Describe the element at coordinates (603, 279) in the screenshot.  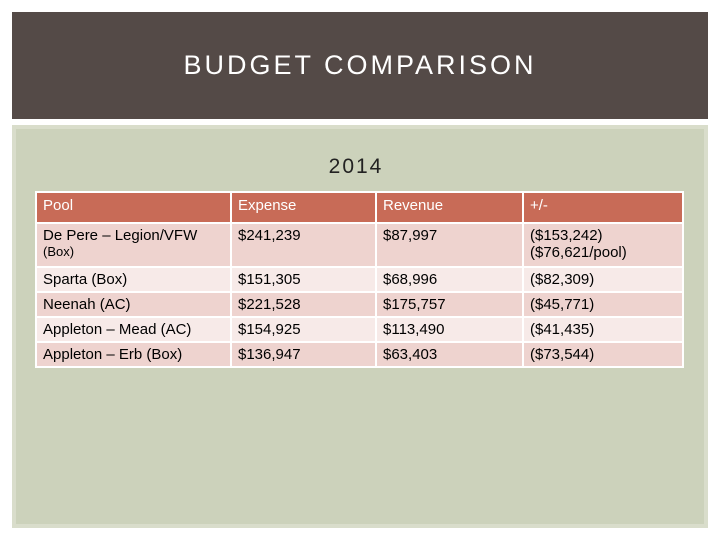
I see `difference-cell: ($82,309)` at that location.